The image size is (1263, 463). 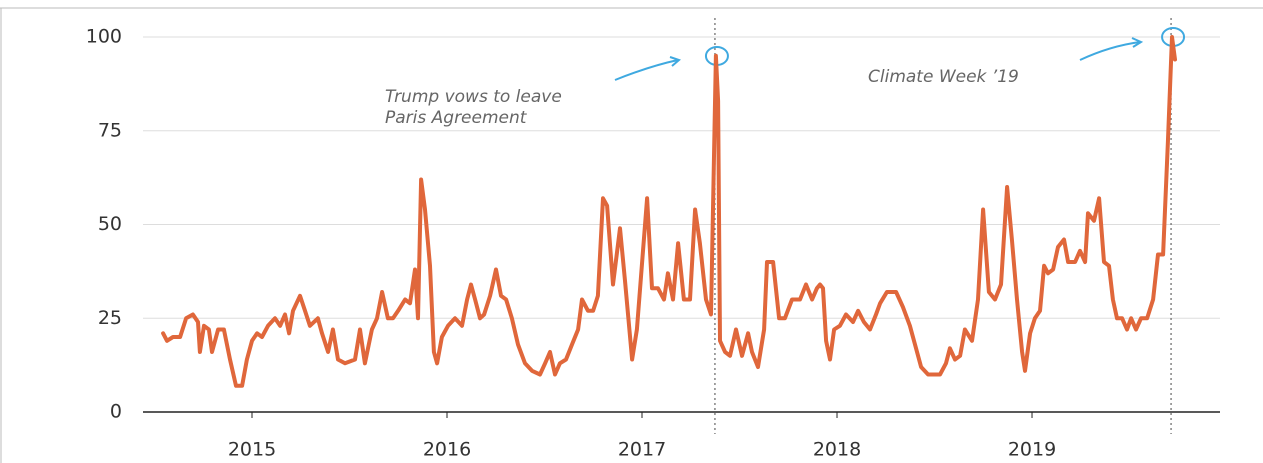 What do you see at coordinates (110, 318) in the screenshot?
I see `y-tick-label: 25` at bounding box center [110, 318].